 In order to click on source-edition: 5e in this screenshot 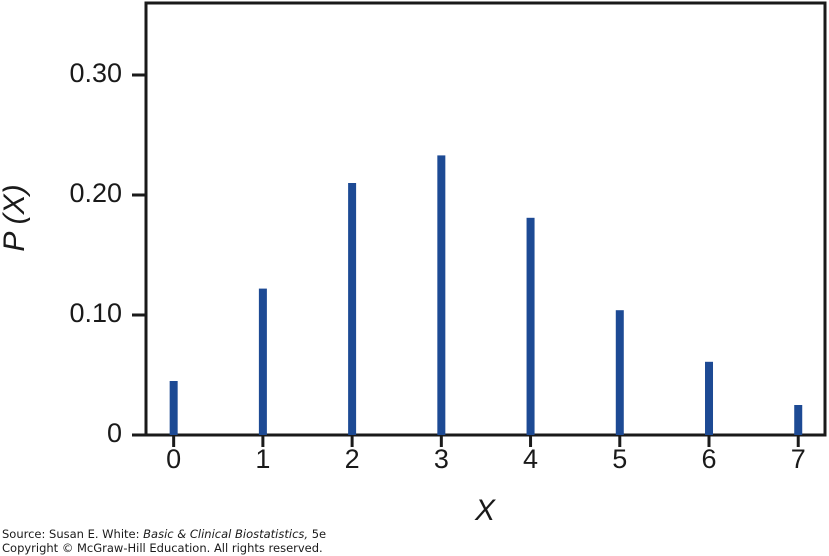, I will do `click(317, 534)`.